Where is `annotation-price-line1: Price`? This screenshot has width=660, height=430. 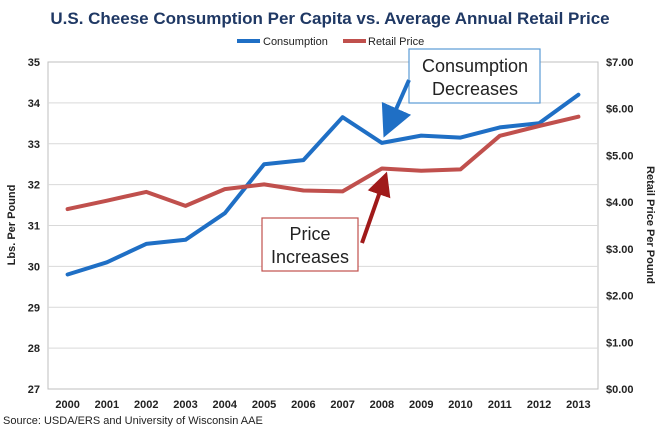 annotation-price-line1: Price is located at coordinates (309, 234).